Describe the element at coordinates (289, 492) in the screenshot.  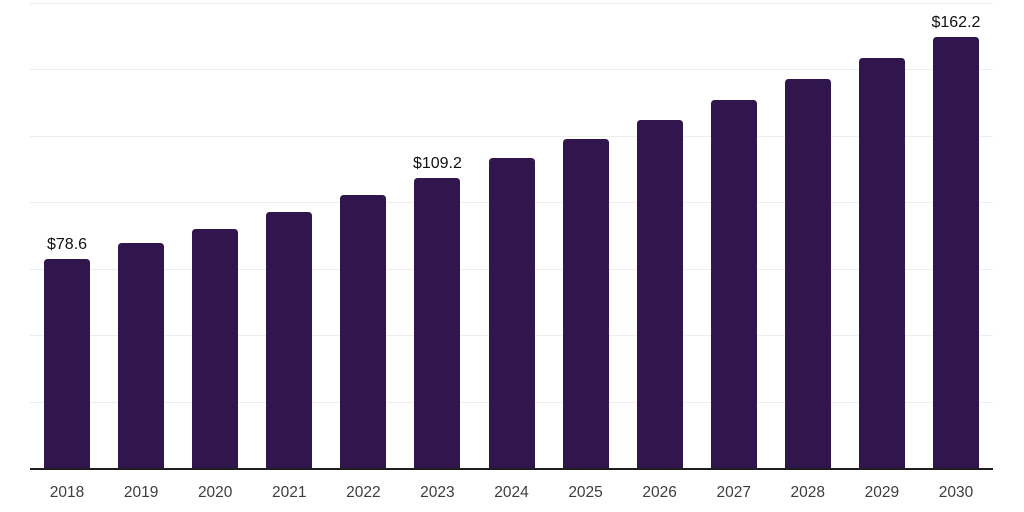
I see `x-tick-label-2021: 2021` at that location.